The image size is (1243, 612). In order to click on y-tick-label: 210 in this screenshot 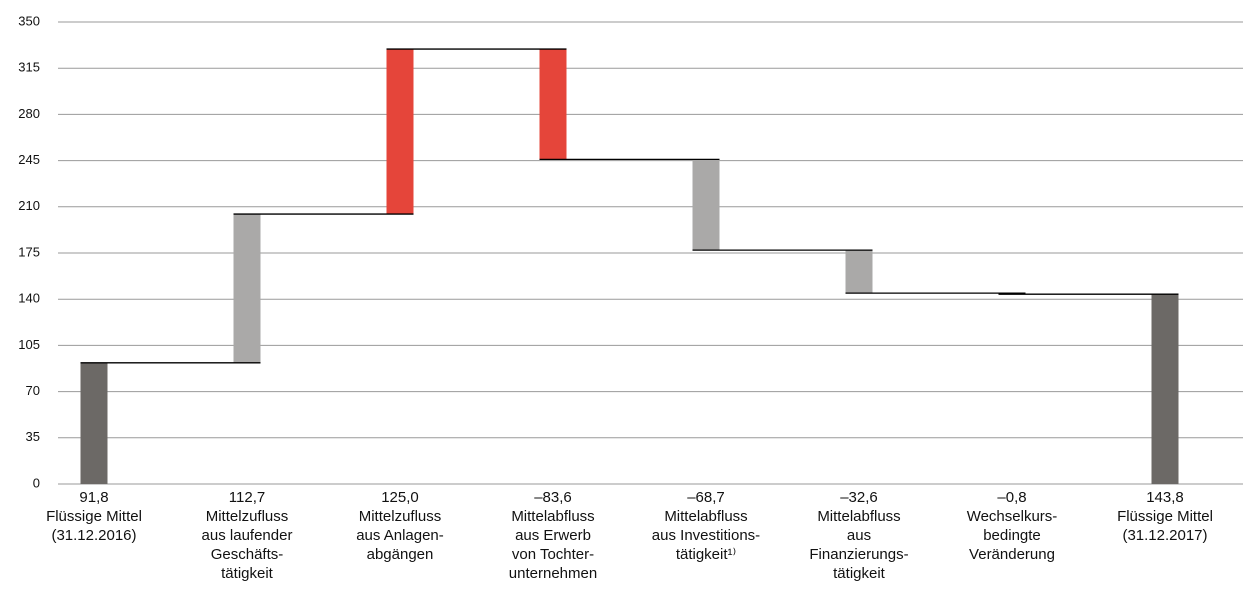, I will do `click(29, 205)`.